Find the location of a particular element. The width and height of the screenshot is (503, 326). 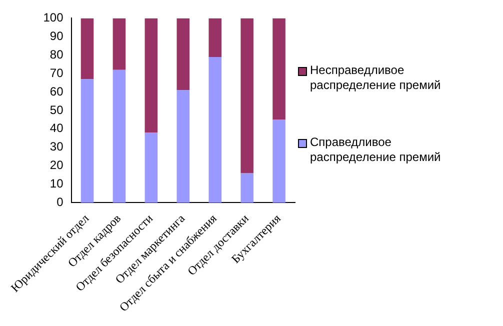

y-tick-label: 80 is located at coordinates (57, 54).